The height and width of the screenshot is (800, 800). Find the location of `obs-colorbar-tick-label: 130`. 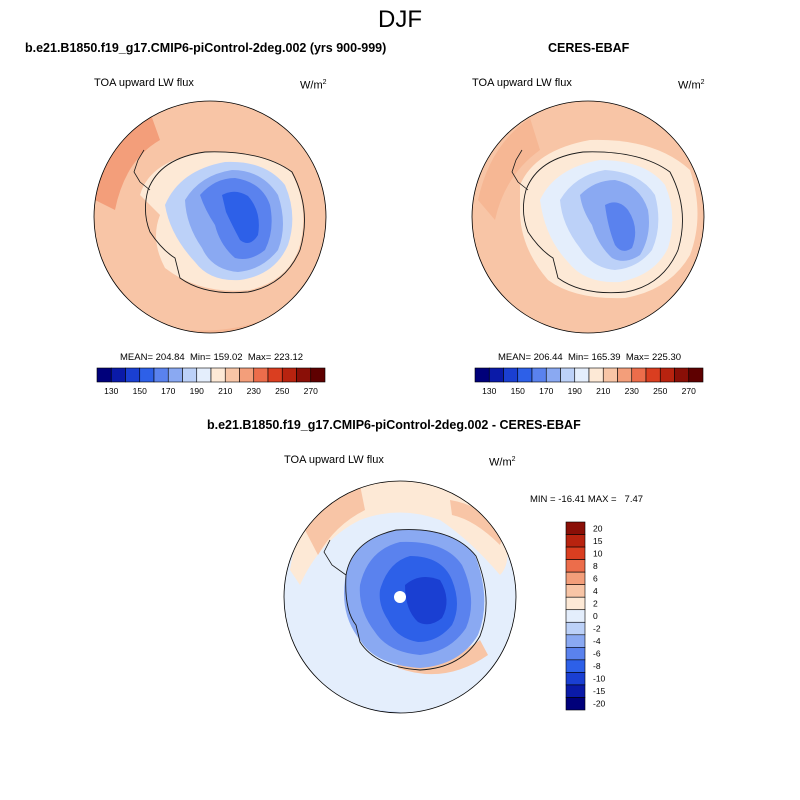

obs-colorbar-tick-label: 130 is located at coordinates (489, 391).